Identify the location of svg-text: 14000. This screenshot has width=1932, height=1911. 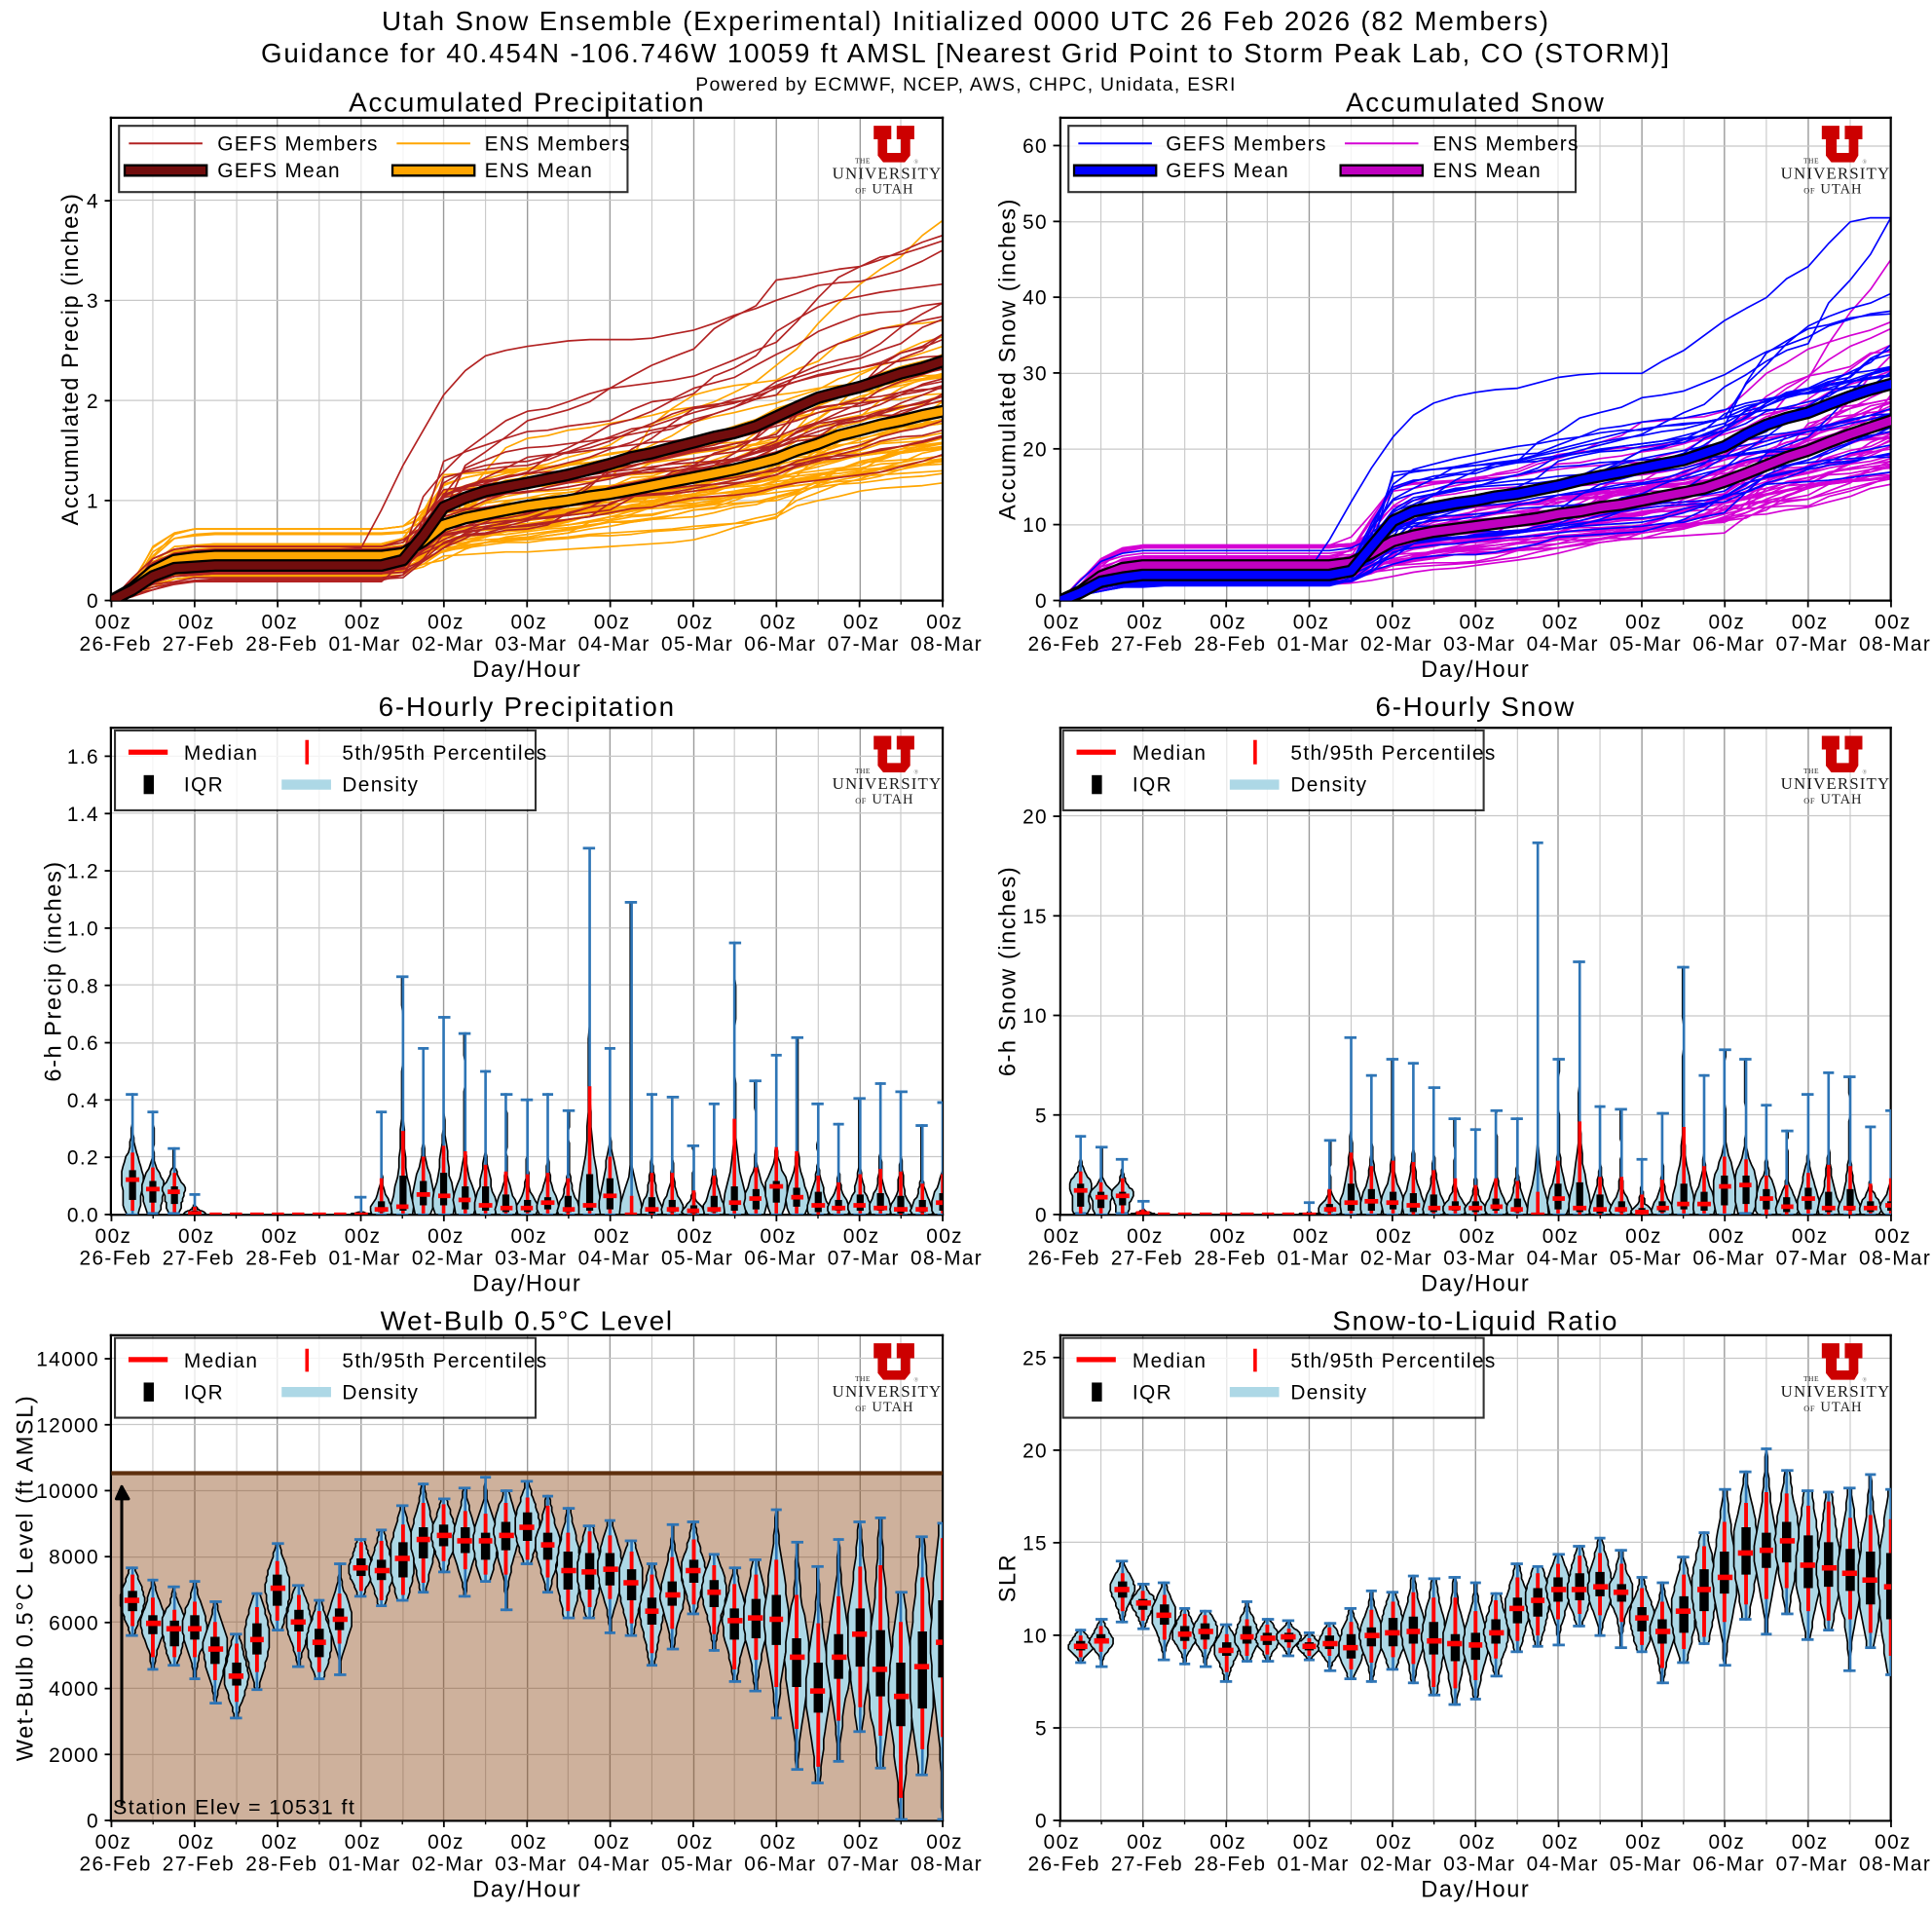
(67, 1359).